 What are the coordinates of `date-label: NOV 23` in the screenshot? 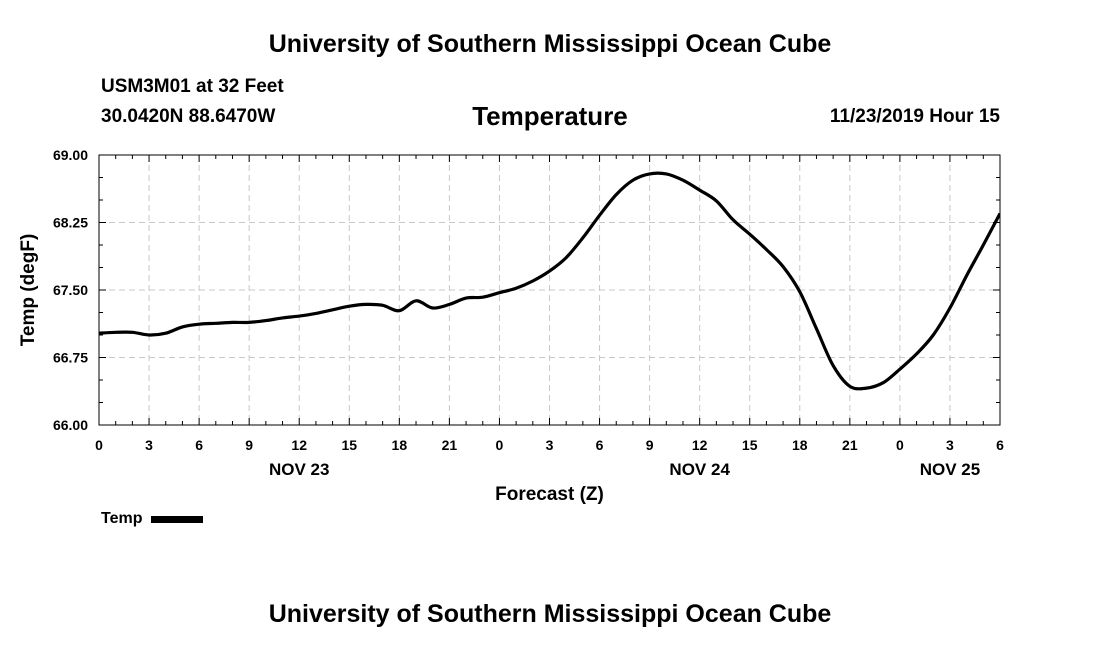 It's located at (299, 469).